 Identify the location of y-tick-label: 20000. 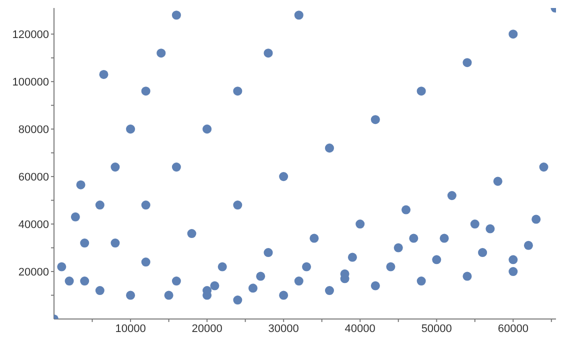
(33, 272).